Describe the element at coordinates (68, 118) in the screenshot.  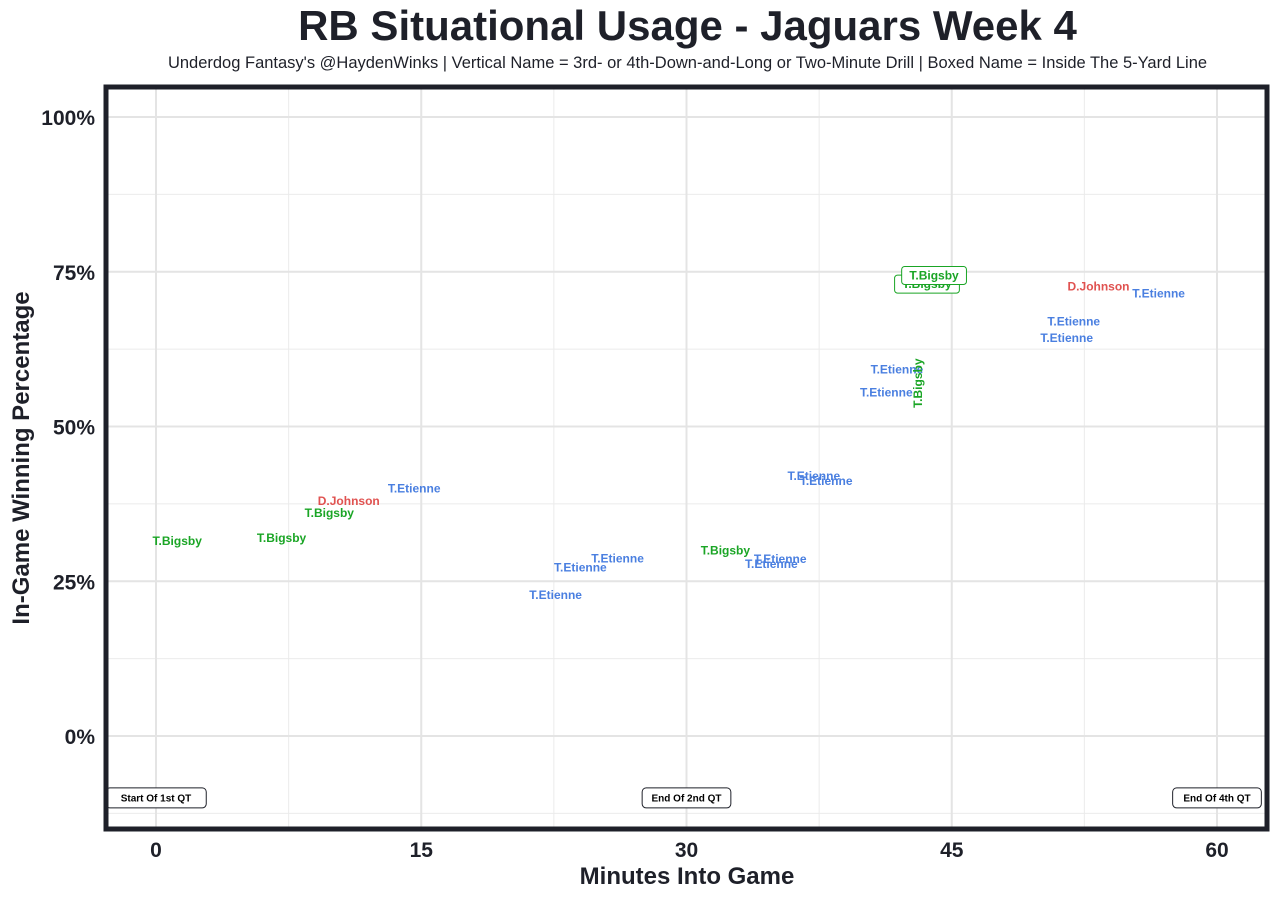
I see `y-tick-label: 100%` at that location.